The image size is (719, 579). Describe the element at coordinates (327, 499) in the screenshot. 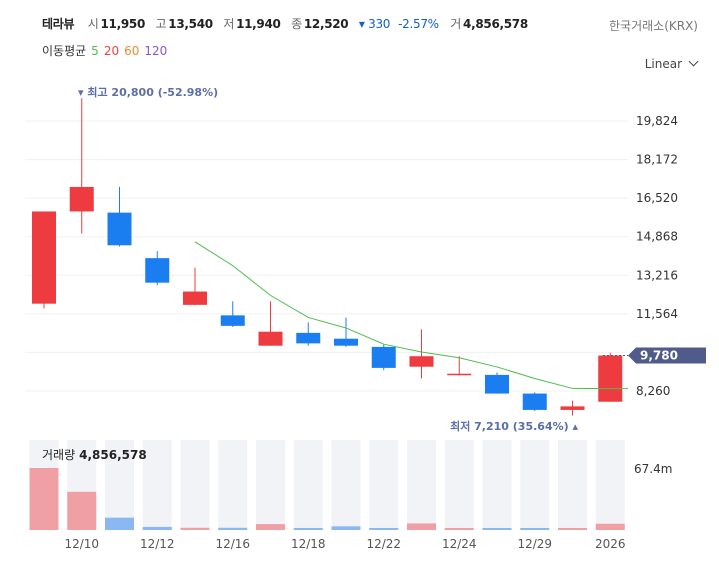

I see `volume-bars` at that location.